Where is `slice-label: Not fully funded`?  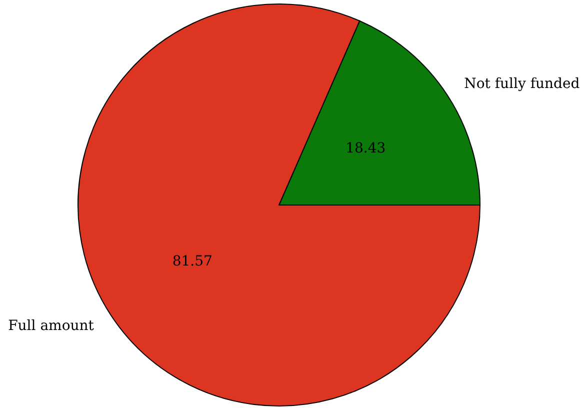 slice-label: Not fully funded is located at coordinates (522, 84).